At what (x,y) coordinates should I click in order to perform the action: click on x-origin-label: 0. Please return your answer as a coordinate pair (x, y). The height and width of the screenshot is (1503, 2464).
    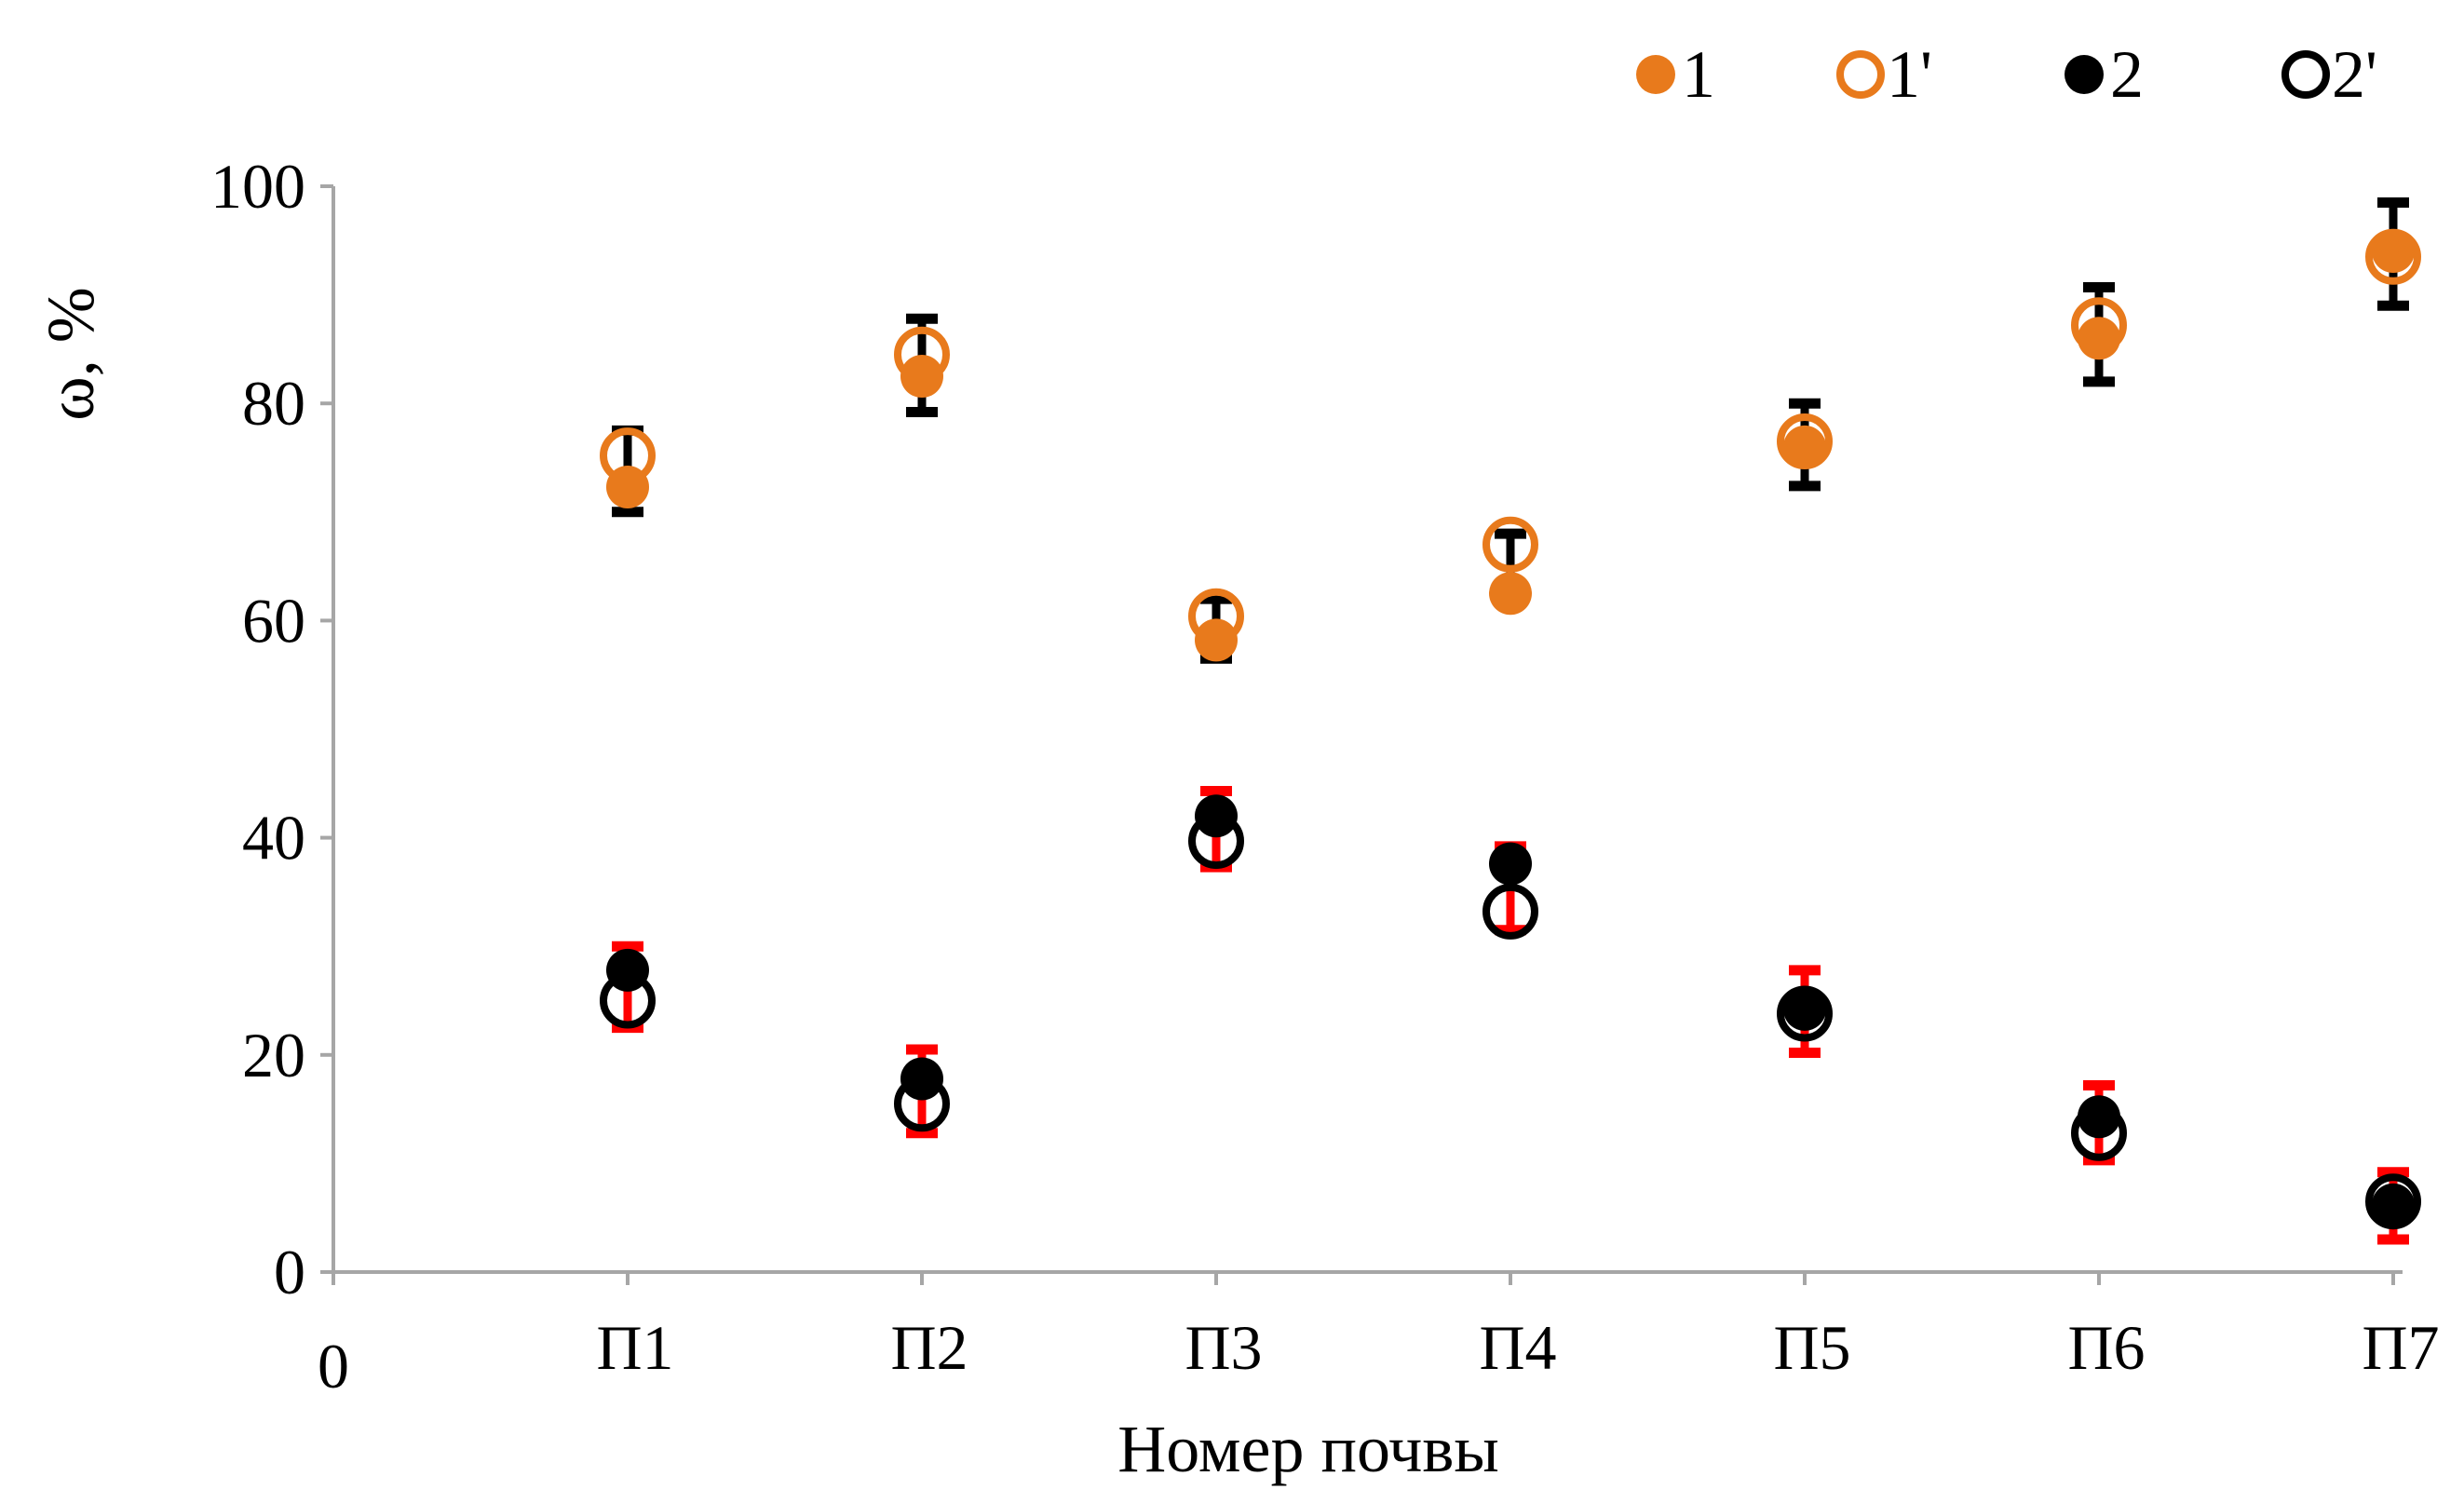
    Looking at the image, I should click on (333, 1366).